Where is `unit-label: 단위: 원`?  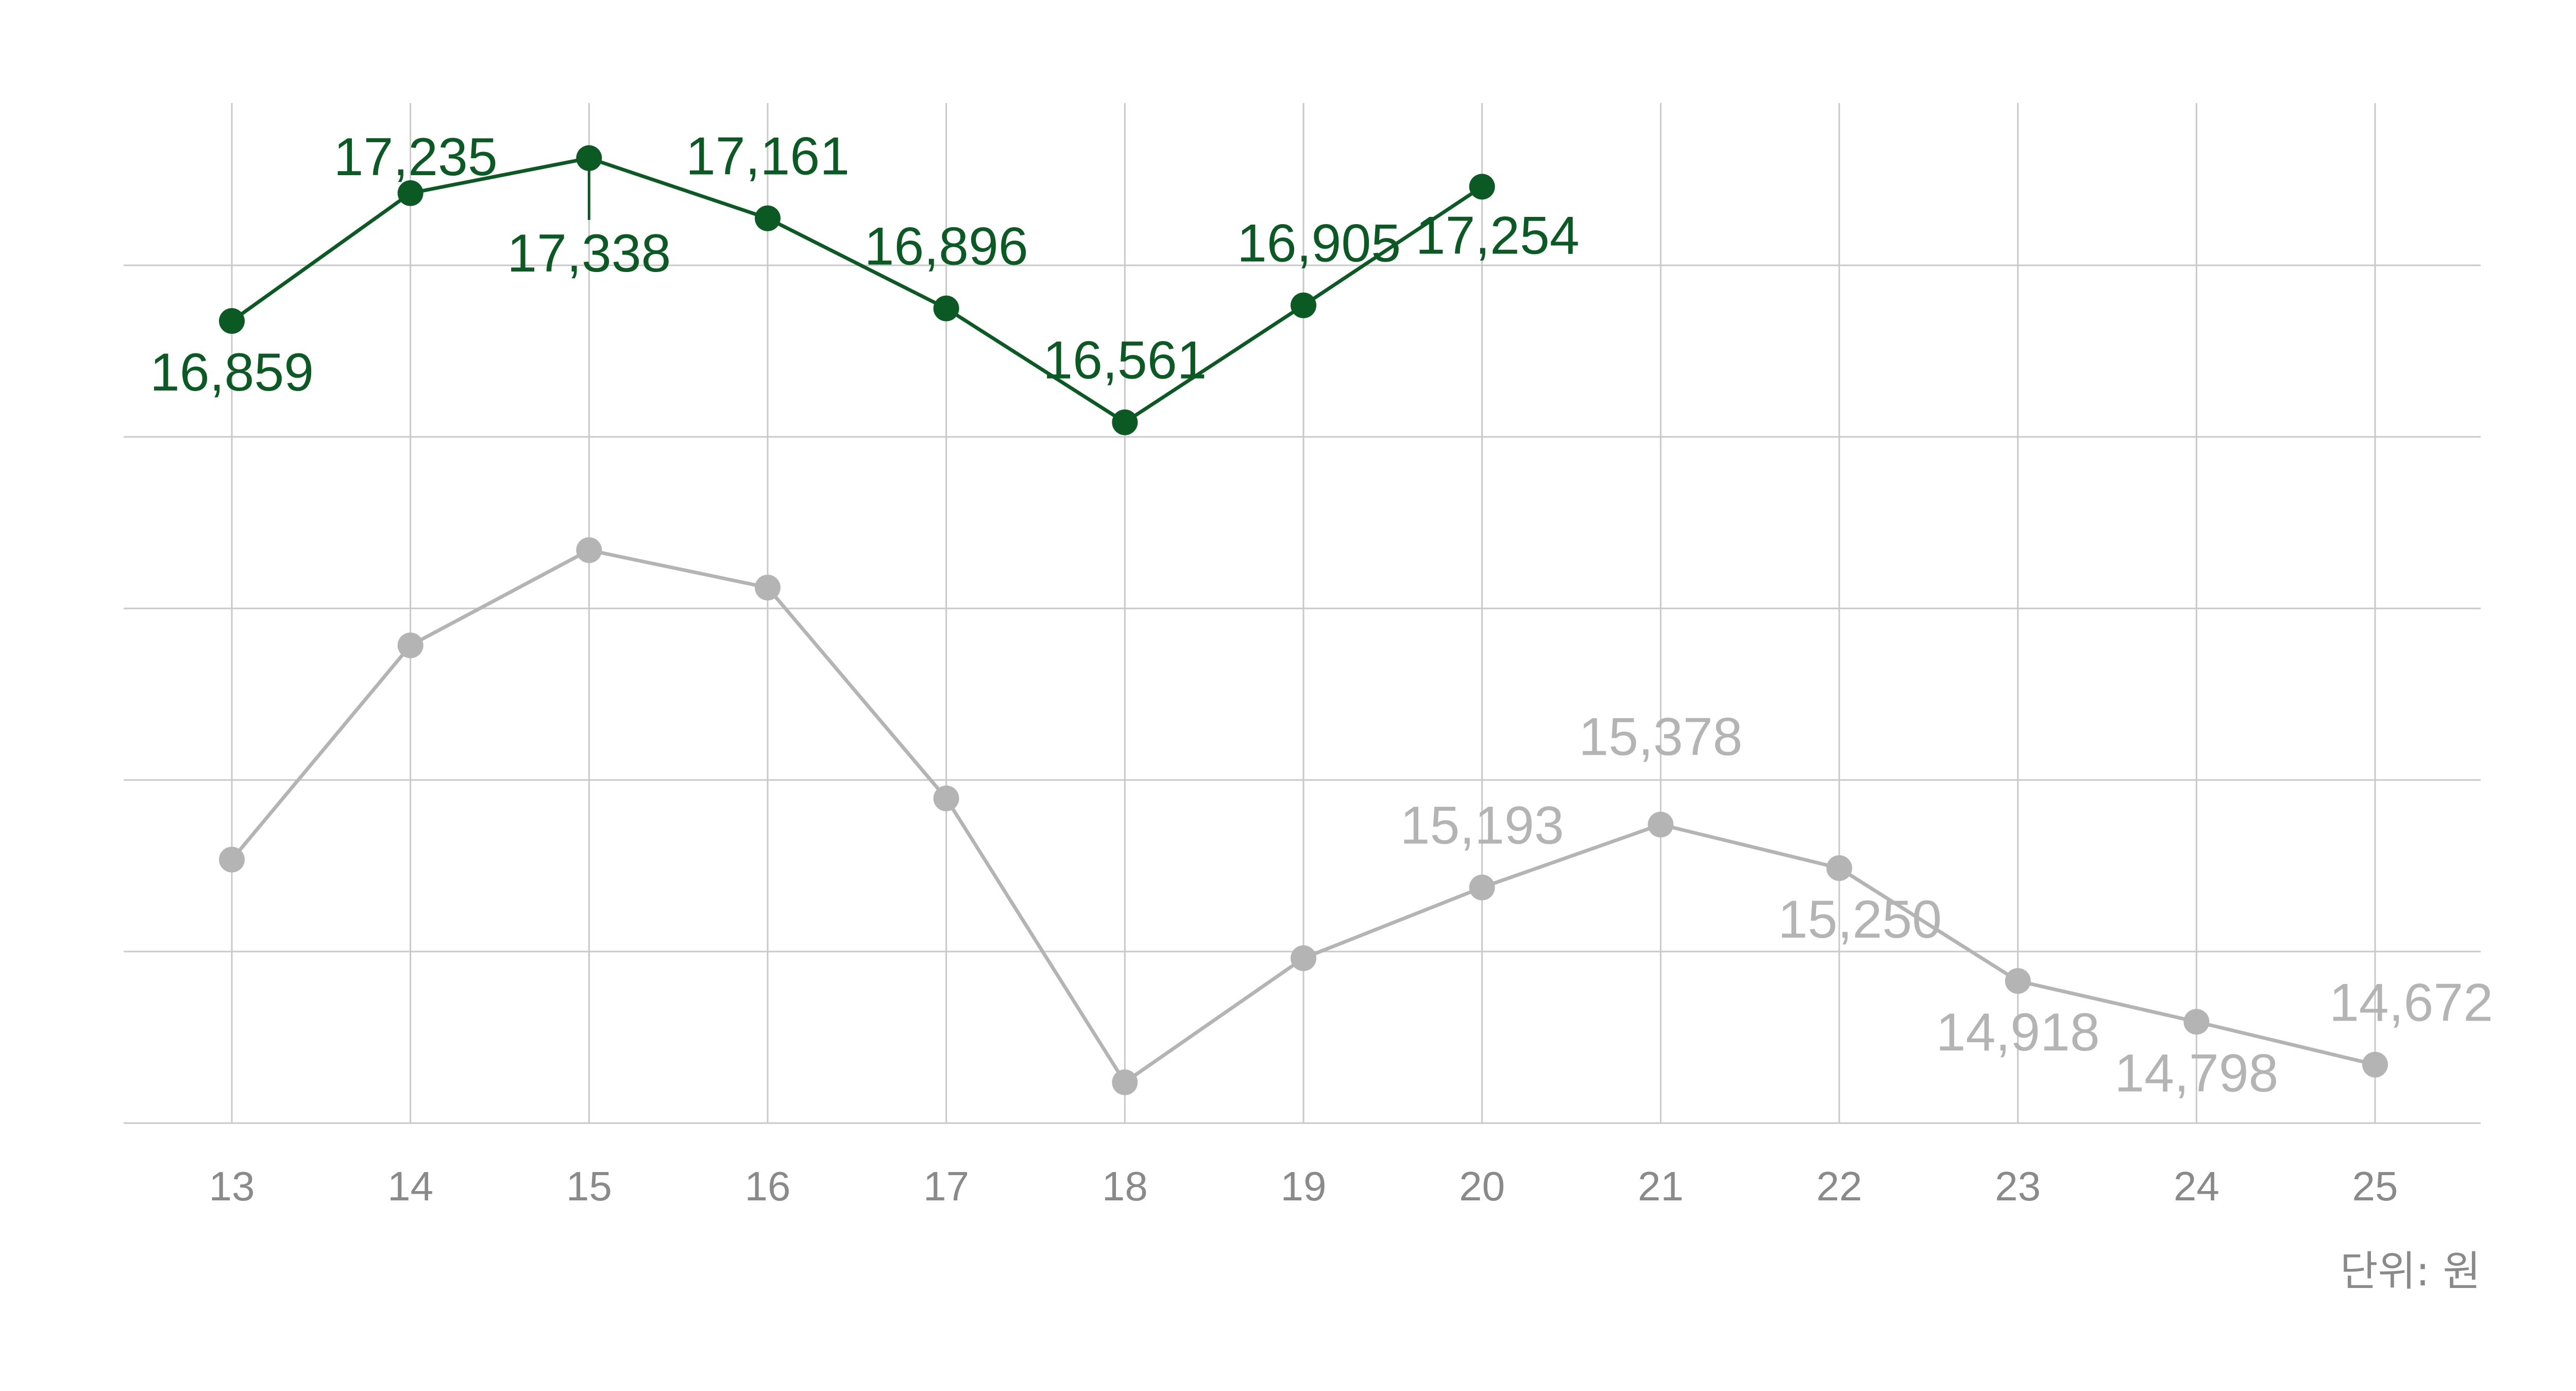 unit-label: 단위: 원 is located at coordinates (2410, 1271).